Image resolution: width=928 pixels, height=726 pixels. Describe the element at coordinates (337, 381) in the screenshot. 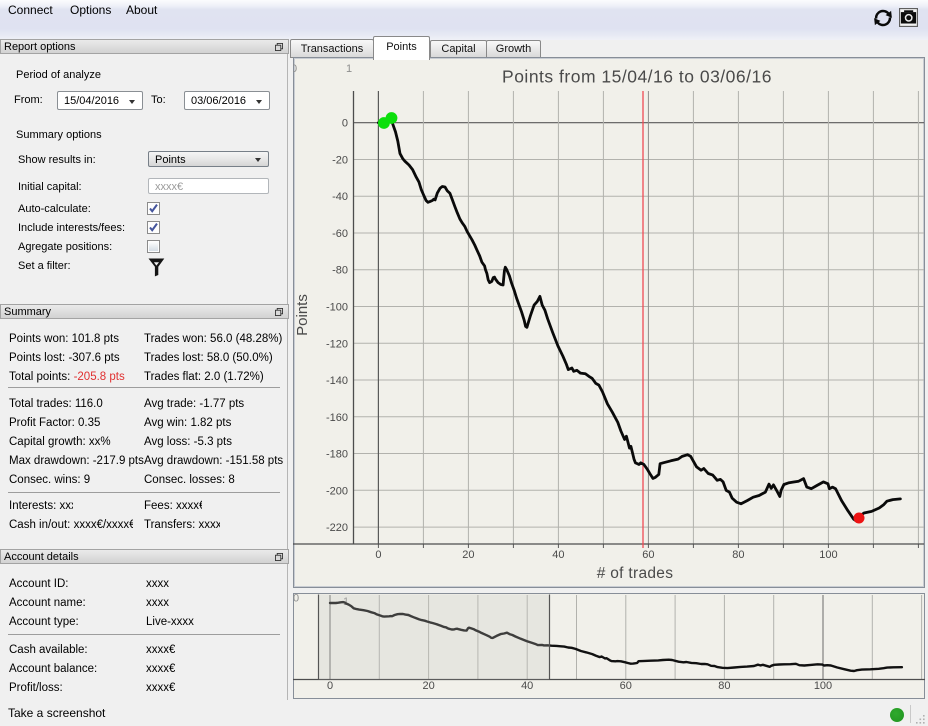

I see `svg-text: -140` at that location.